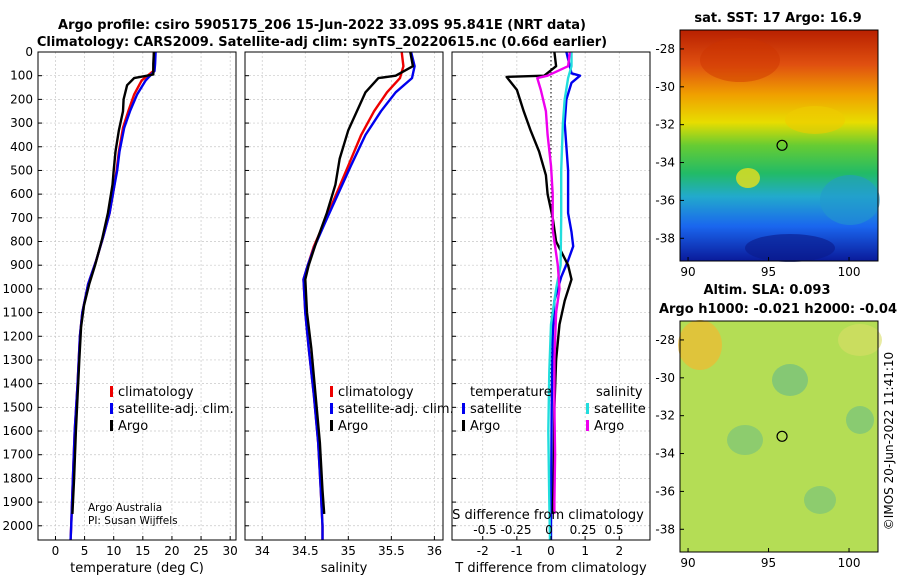 This screenshot has height=580, width=900. Describe the element at coordinates (485, 426) in the screenshot. I see `legend-label-temp-argo: Argo` at that location.